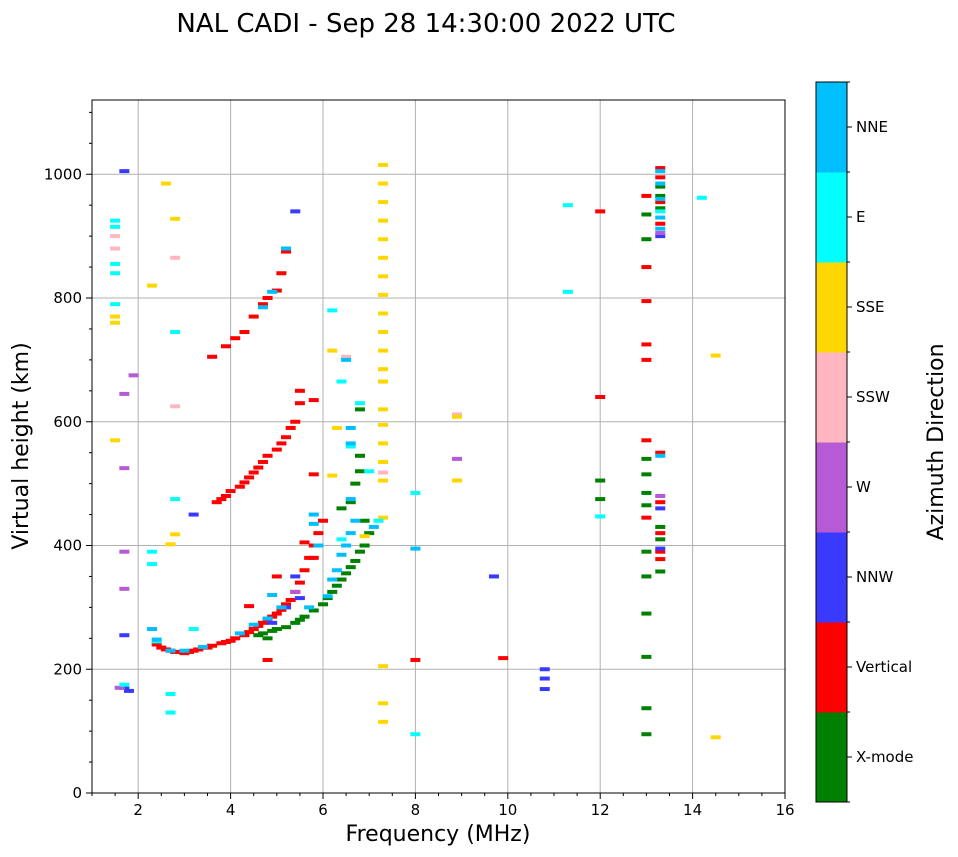 Image resolution: width=958 pixels, height=857 pixels. Describe the element at coordinates (507, 810) in the screenshot. I see `x-tick-label: 10` at that location.